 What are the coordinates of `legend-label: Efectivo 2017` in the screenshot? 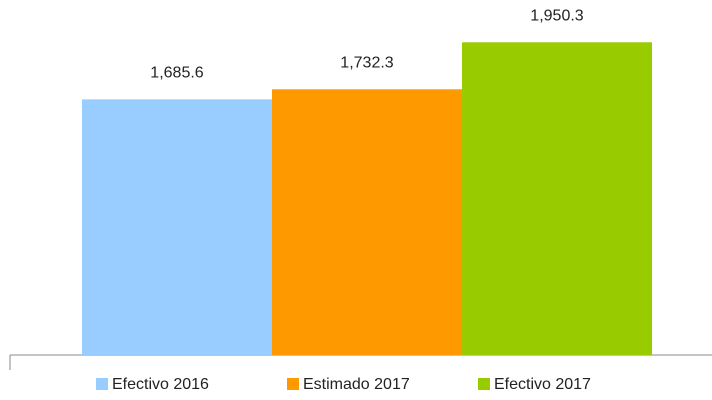 It's located at (542, 384).